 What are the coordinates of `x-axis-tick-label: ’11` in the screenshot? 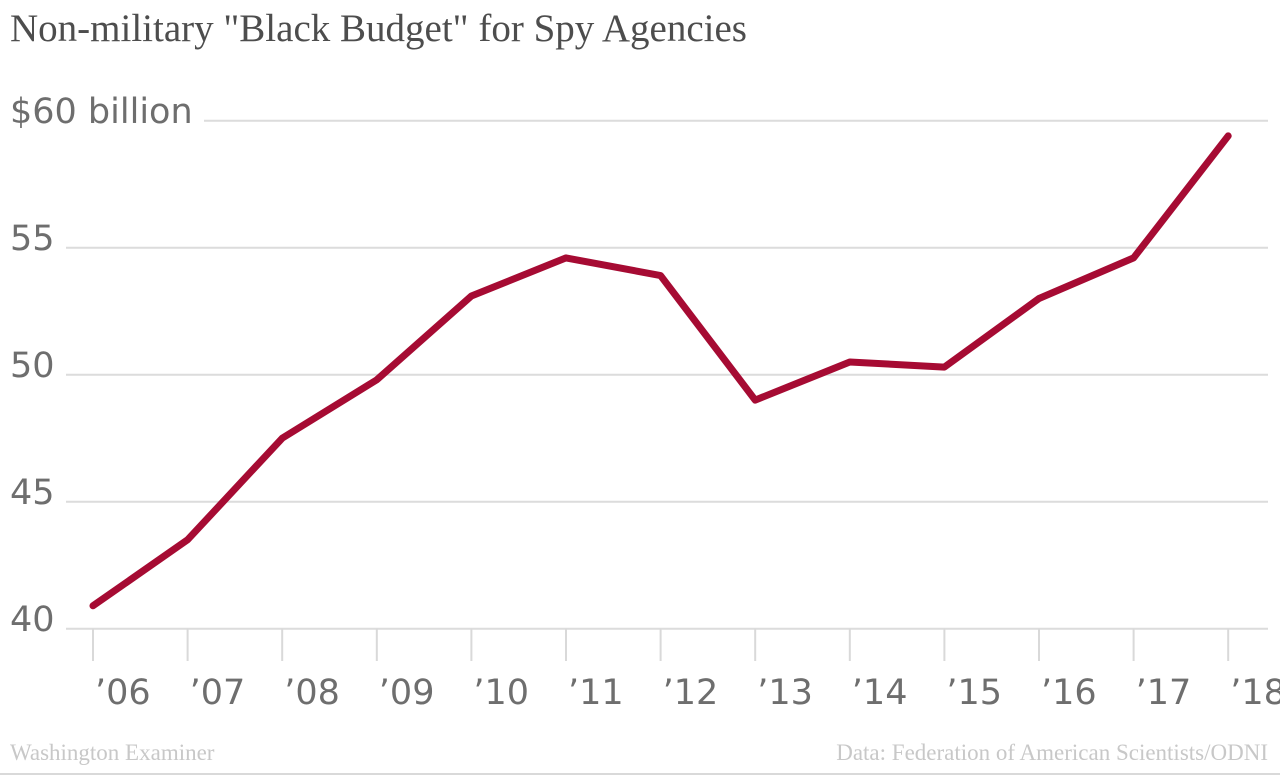 It's located at (596, 693).